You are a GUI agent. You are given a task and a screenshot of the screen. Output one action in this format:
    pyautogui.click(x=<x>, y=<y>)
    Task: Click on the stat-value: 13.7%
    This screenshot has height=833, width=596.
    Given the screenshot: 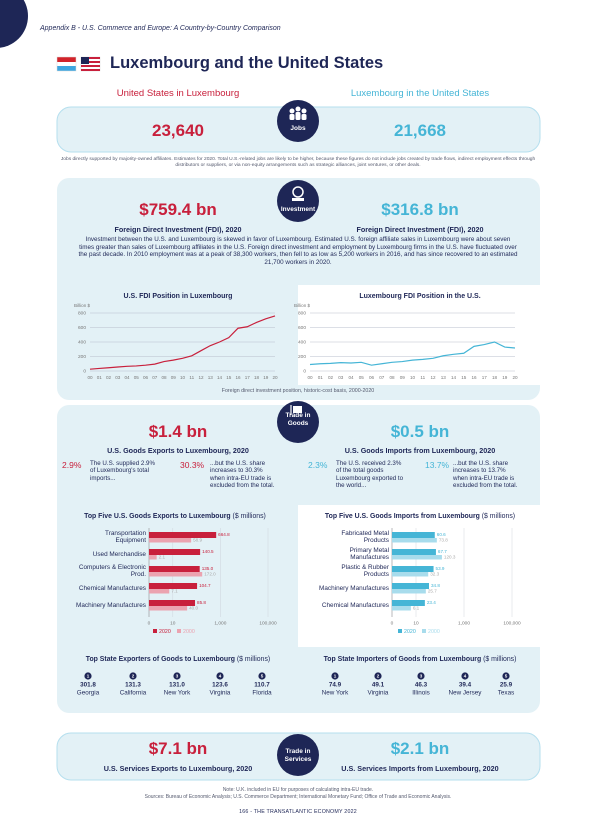 What is the action you would take?
    pyautogui.click(x=437, y=465)
    